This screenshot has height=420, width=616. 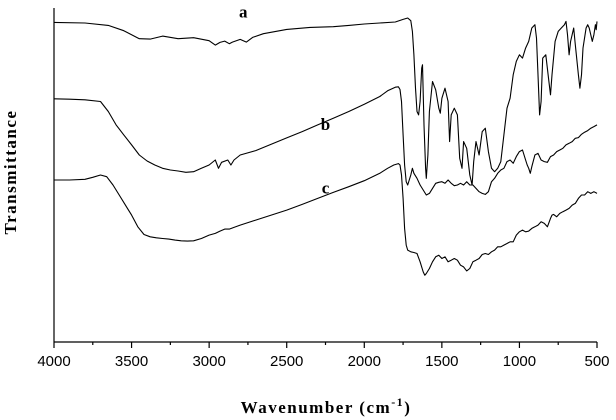 What do you see at coordinates (53, 361) in the screenshot?
I see `x-tick-label-4000: 4000` at bounding box center [53, 361].